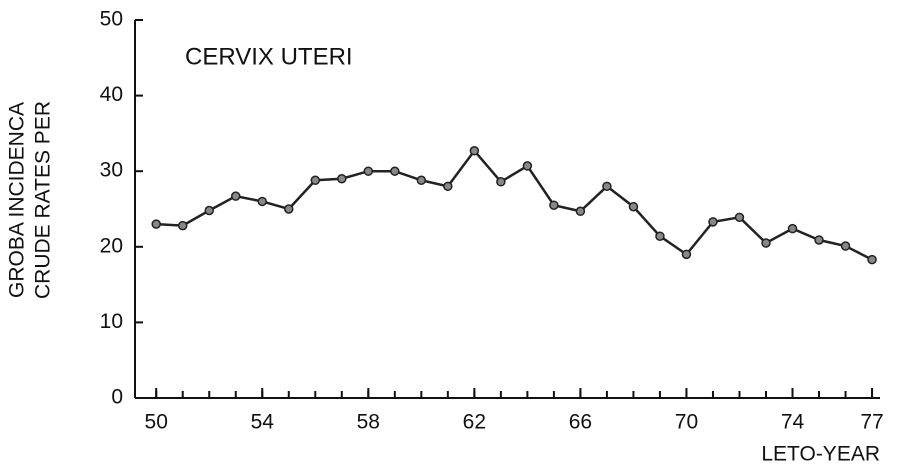  What do you see at coordinates (368, 422) in the screenshot?
I see `x-tick-label: 58` at bounding box center [368, 422].